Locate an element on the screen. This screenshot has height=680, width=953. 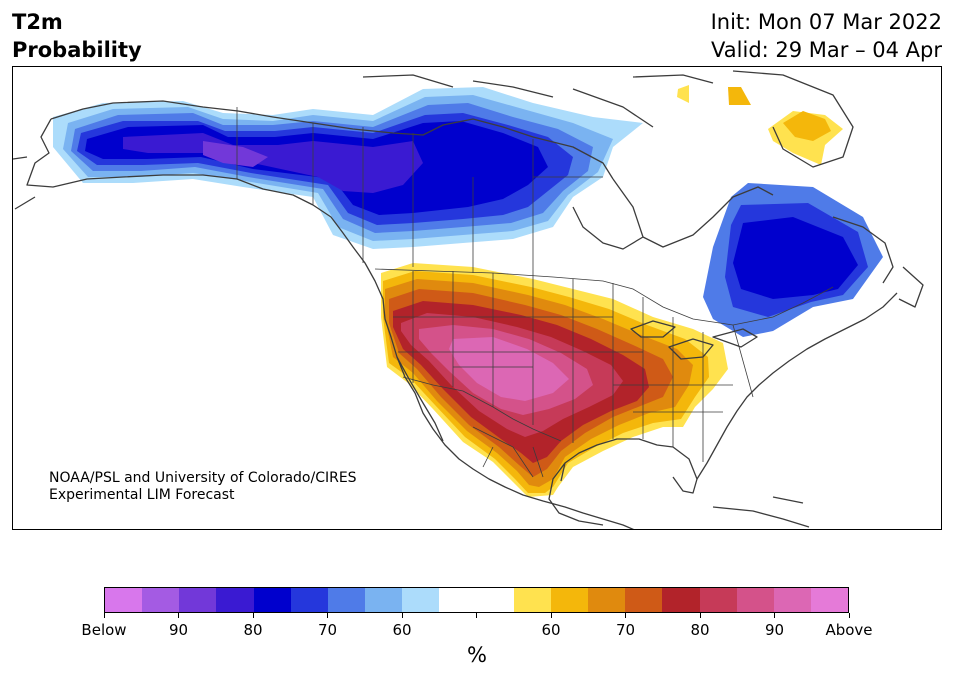
valid-date: Valid: 29 Mar – 04 Apr is located at coordinates (826, 50).